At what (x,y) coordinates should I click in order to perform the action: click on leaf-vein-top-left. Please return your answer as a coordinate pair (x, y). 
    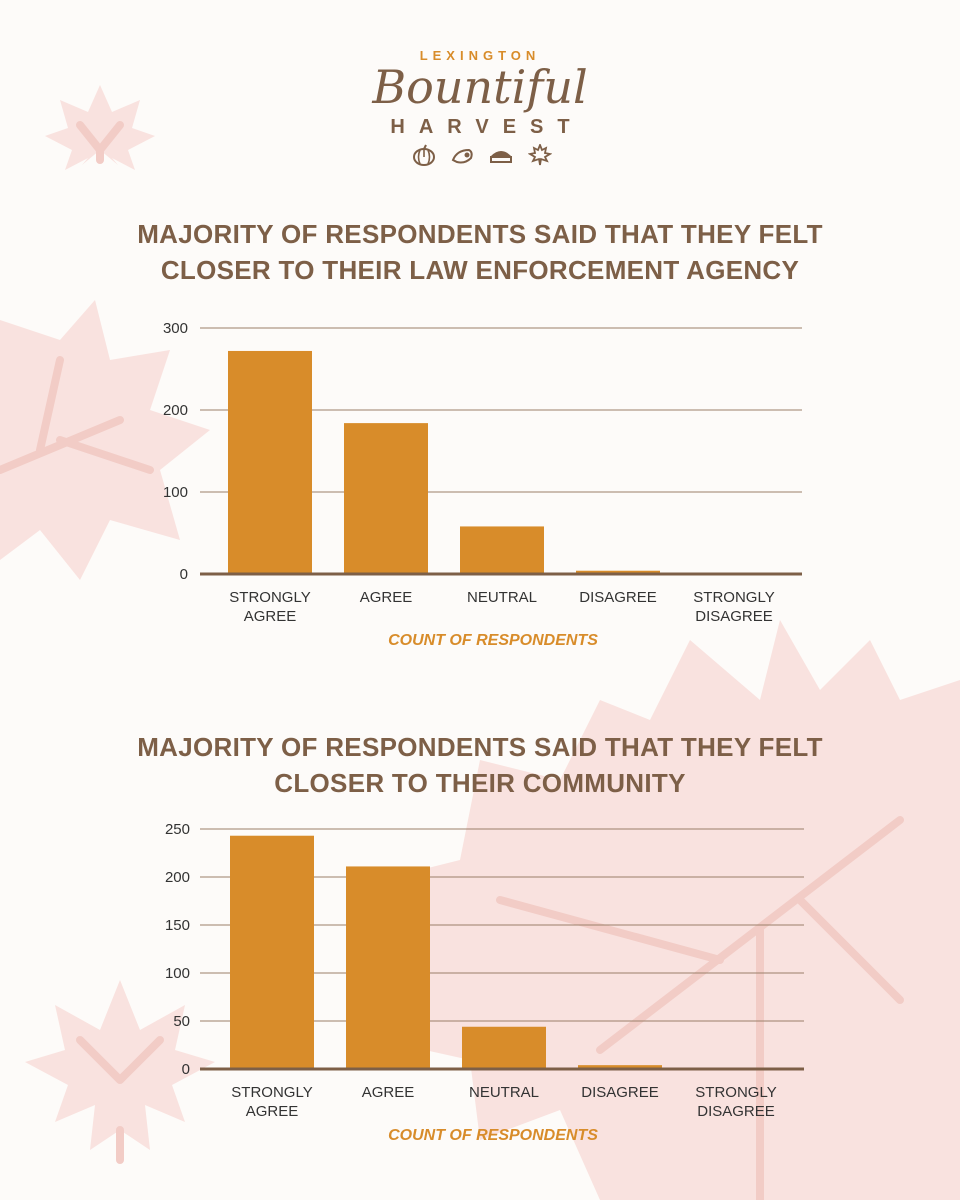
    Looking at the image, I should click on (100, 142).